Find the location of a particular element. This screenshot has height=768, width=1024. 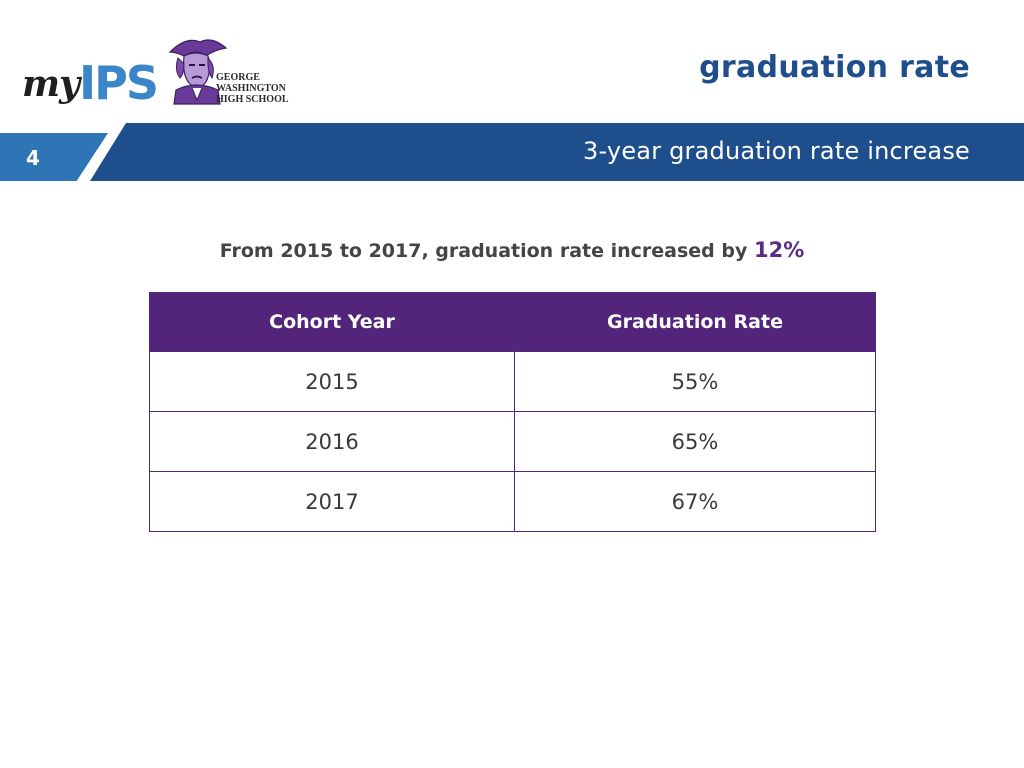

myips-logo: my IPS is located at coordinates (90, 77).